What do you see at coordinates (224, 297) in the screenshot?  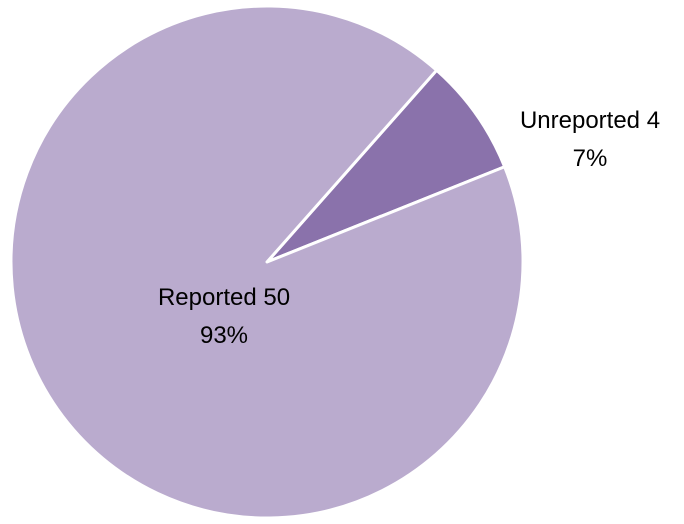 I see `data-label-reported-name: Reported 50` at bounding box center [224, 297].